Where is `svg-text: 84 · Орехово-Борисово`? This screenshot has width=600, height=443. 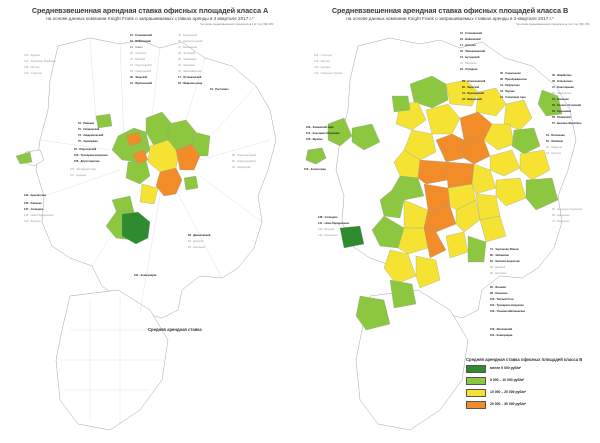
svg-text: 84 · Орехово-Борисово is located at coordinates (505, 261).